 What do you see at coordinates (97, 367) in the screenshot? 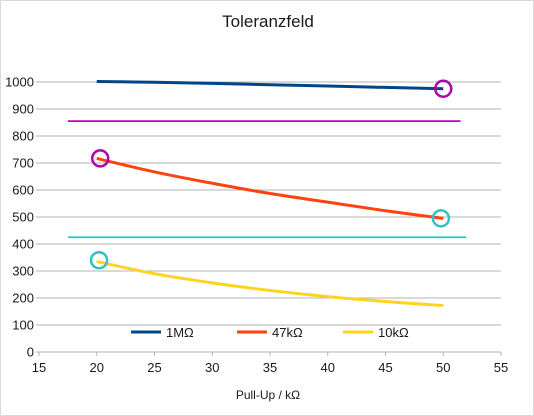
I see `x-tick-label: 20` at bounding box center [97, 367].